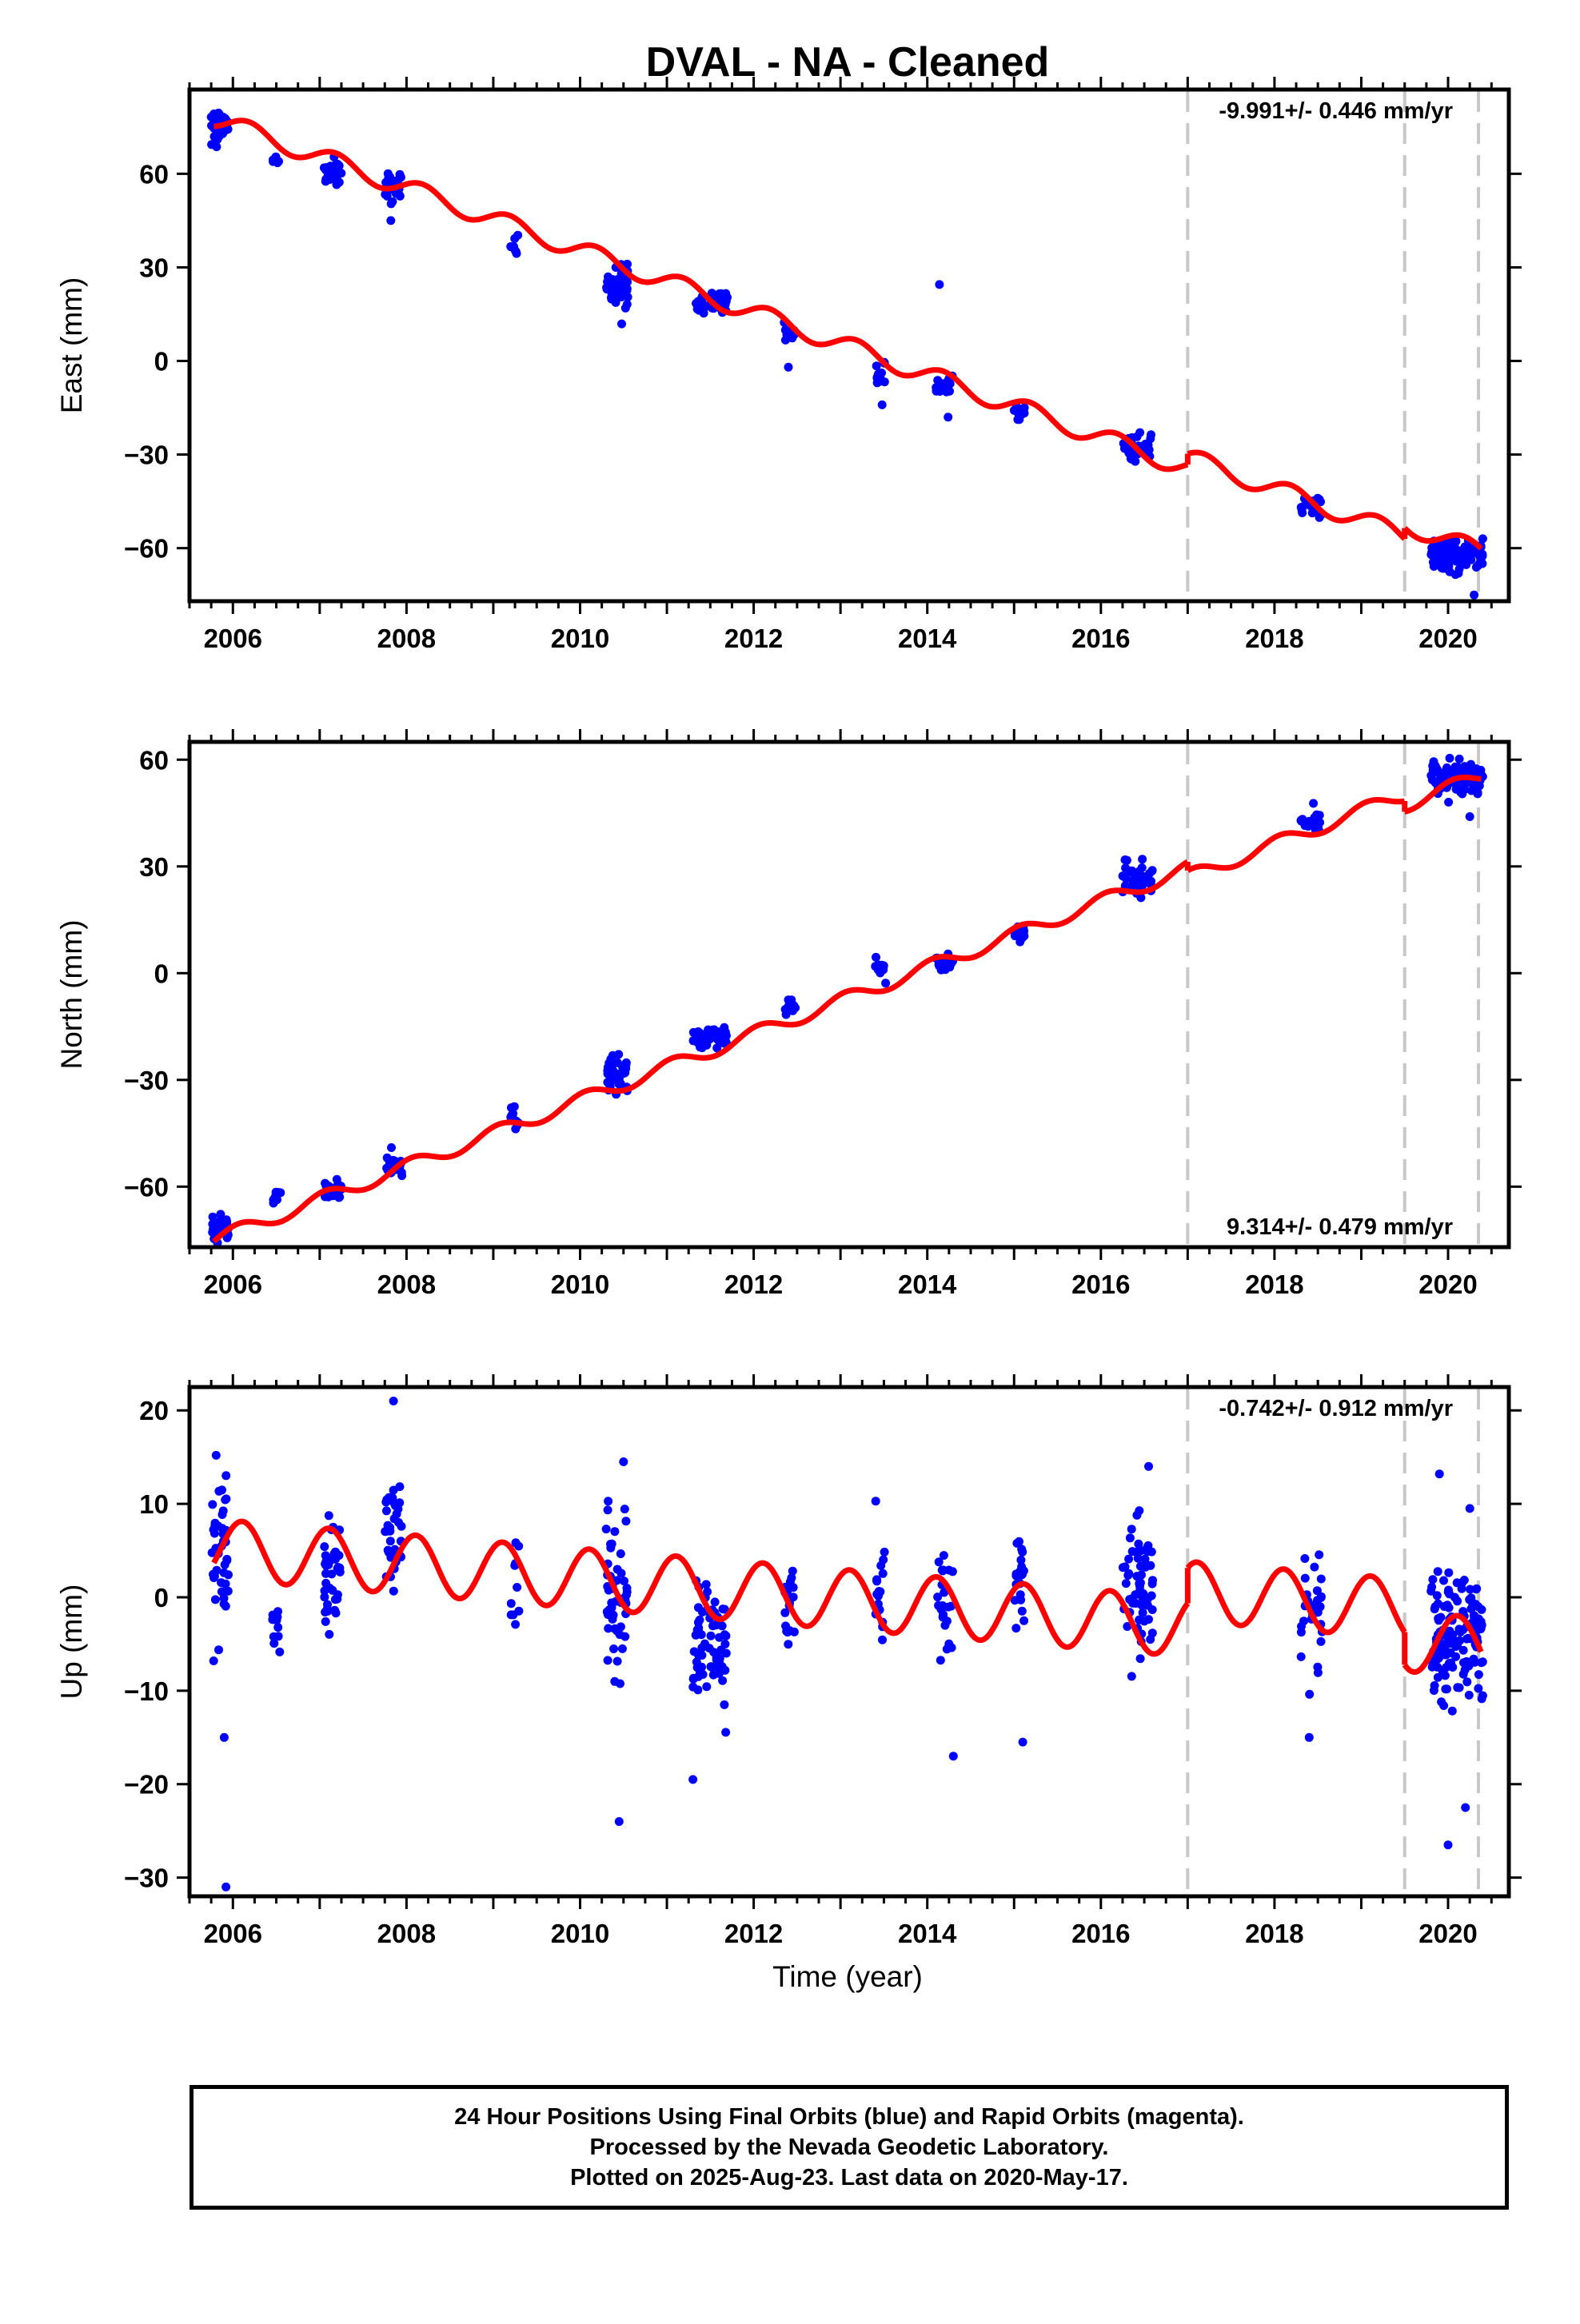 This screenshot has height=2324, width=1580. Describe the element at coordinates (1274, 1934) in the screenshot. I see `x-tick-label: 2018` at that location.